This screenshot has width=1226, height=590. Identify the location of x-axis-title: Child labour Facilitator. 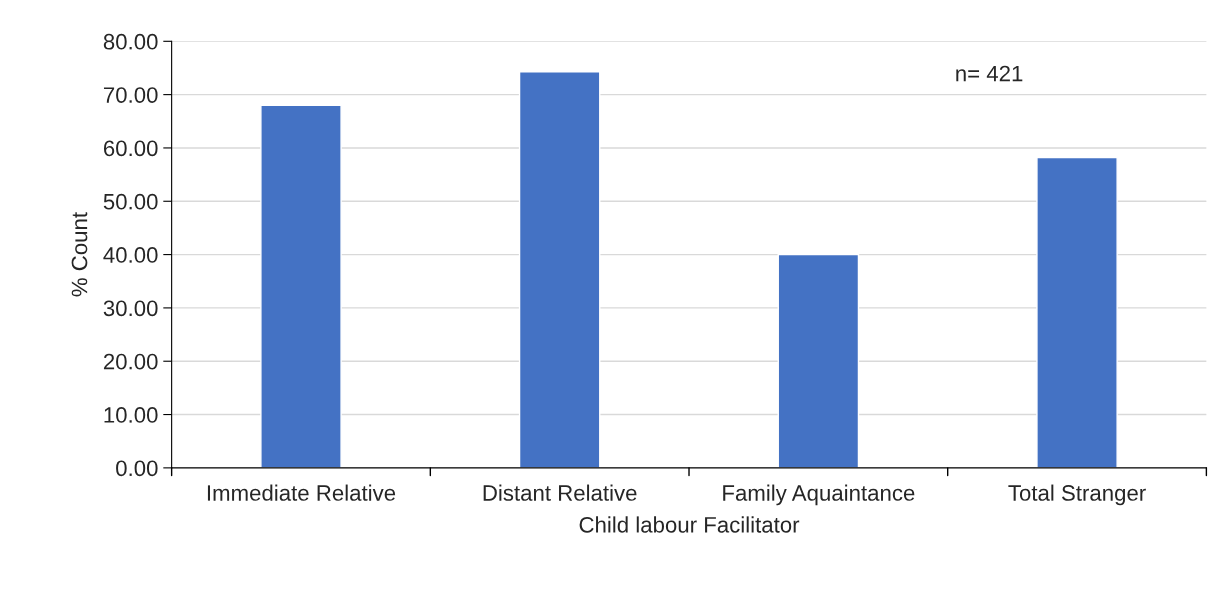
(689, 524).